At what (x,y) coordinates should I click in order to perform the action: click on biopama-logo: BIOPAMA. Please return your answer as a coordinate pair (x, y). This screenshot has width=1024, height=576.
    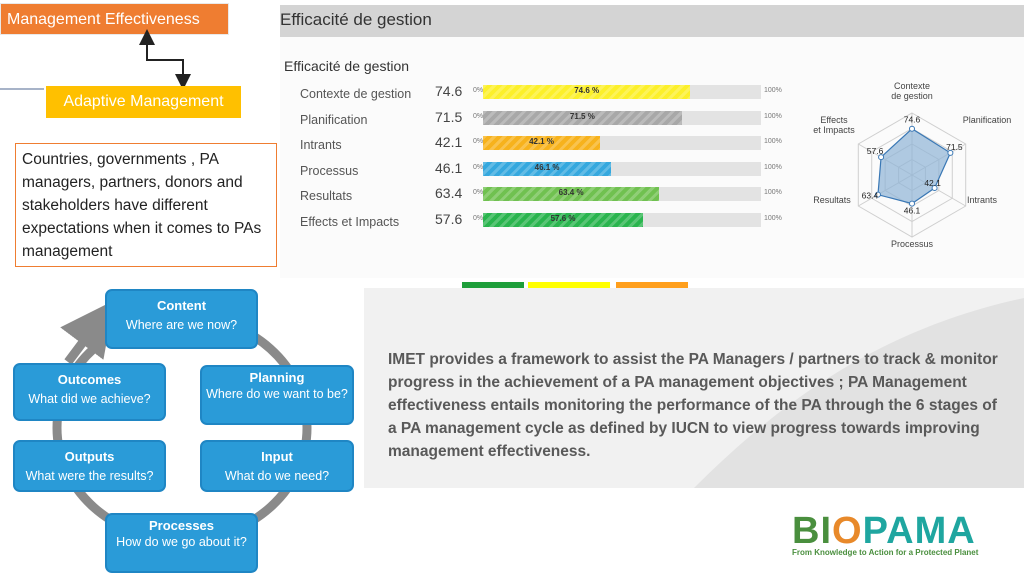
    Looking at the image, I should click on (884, 531).